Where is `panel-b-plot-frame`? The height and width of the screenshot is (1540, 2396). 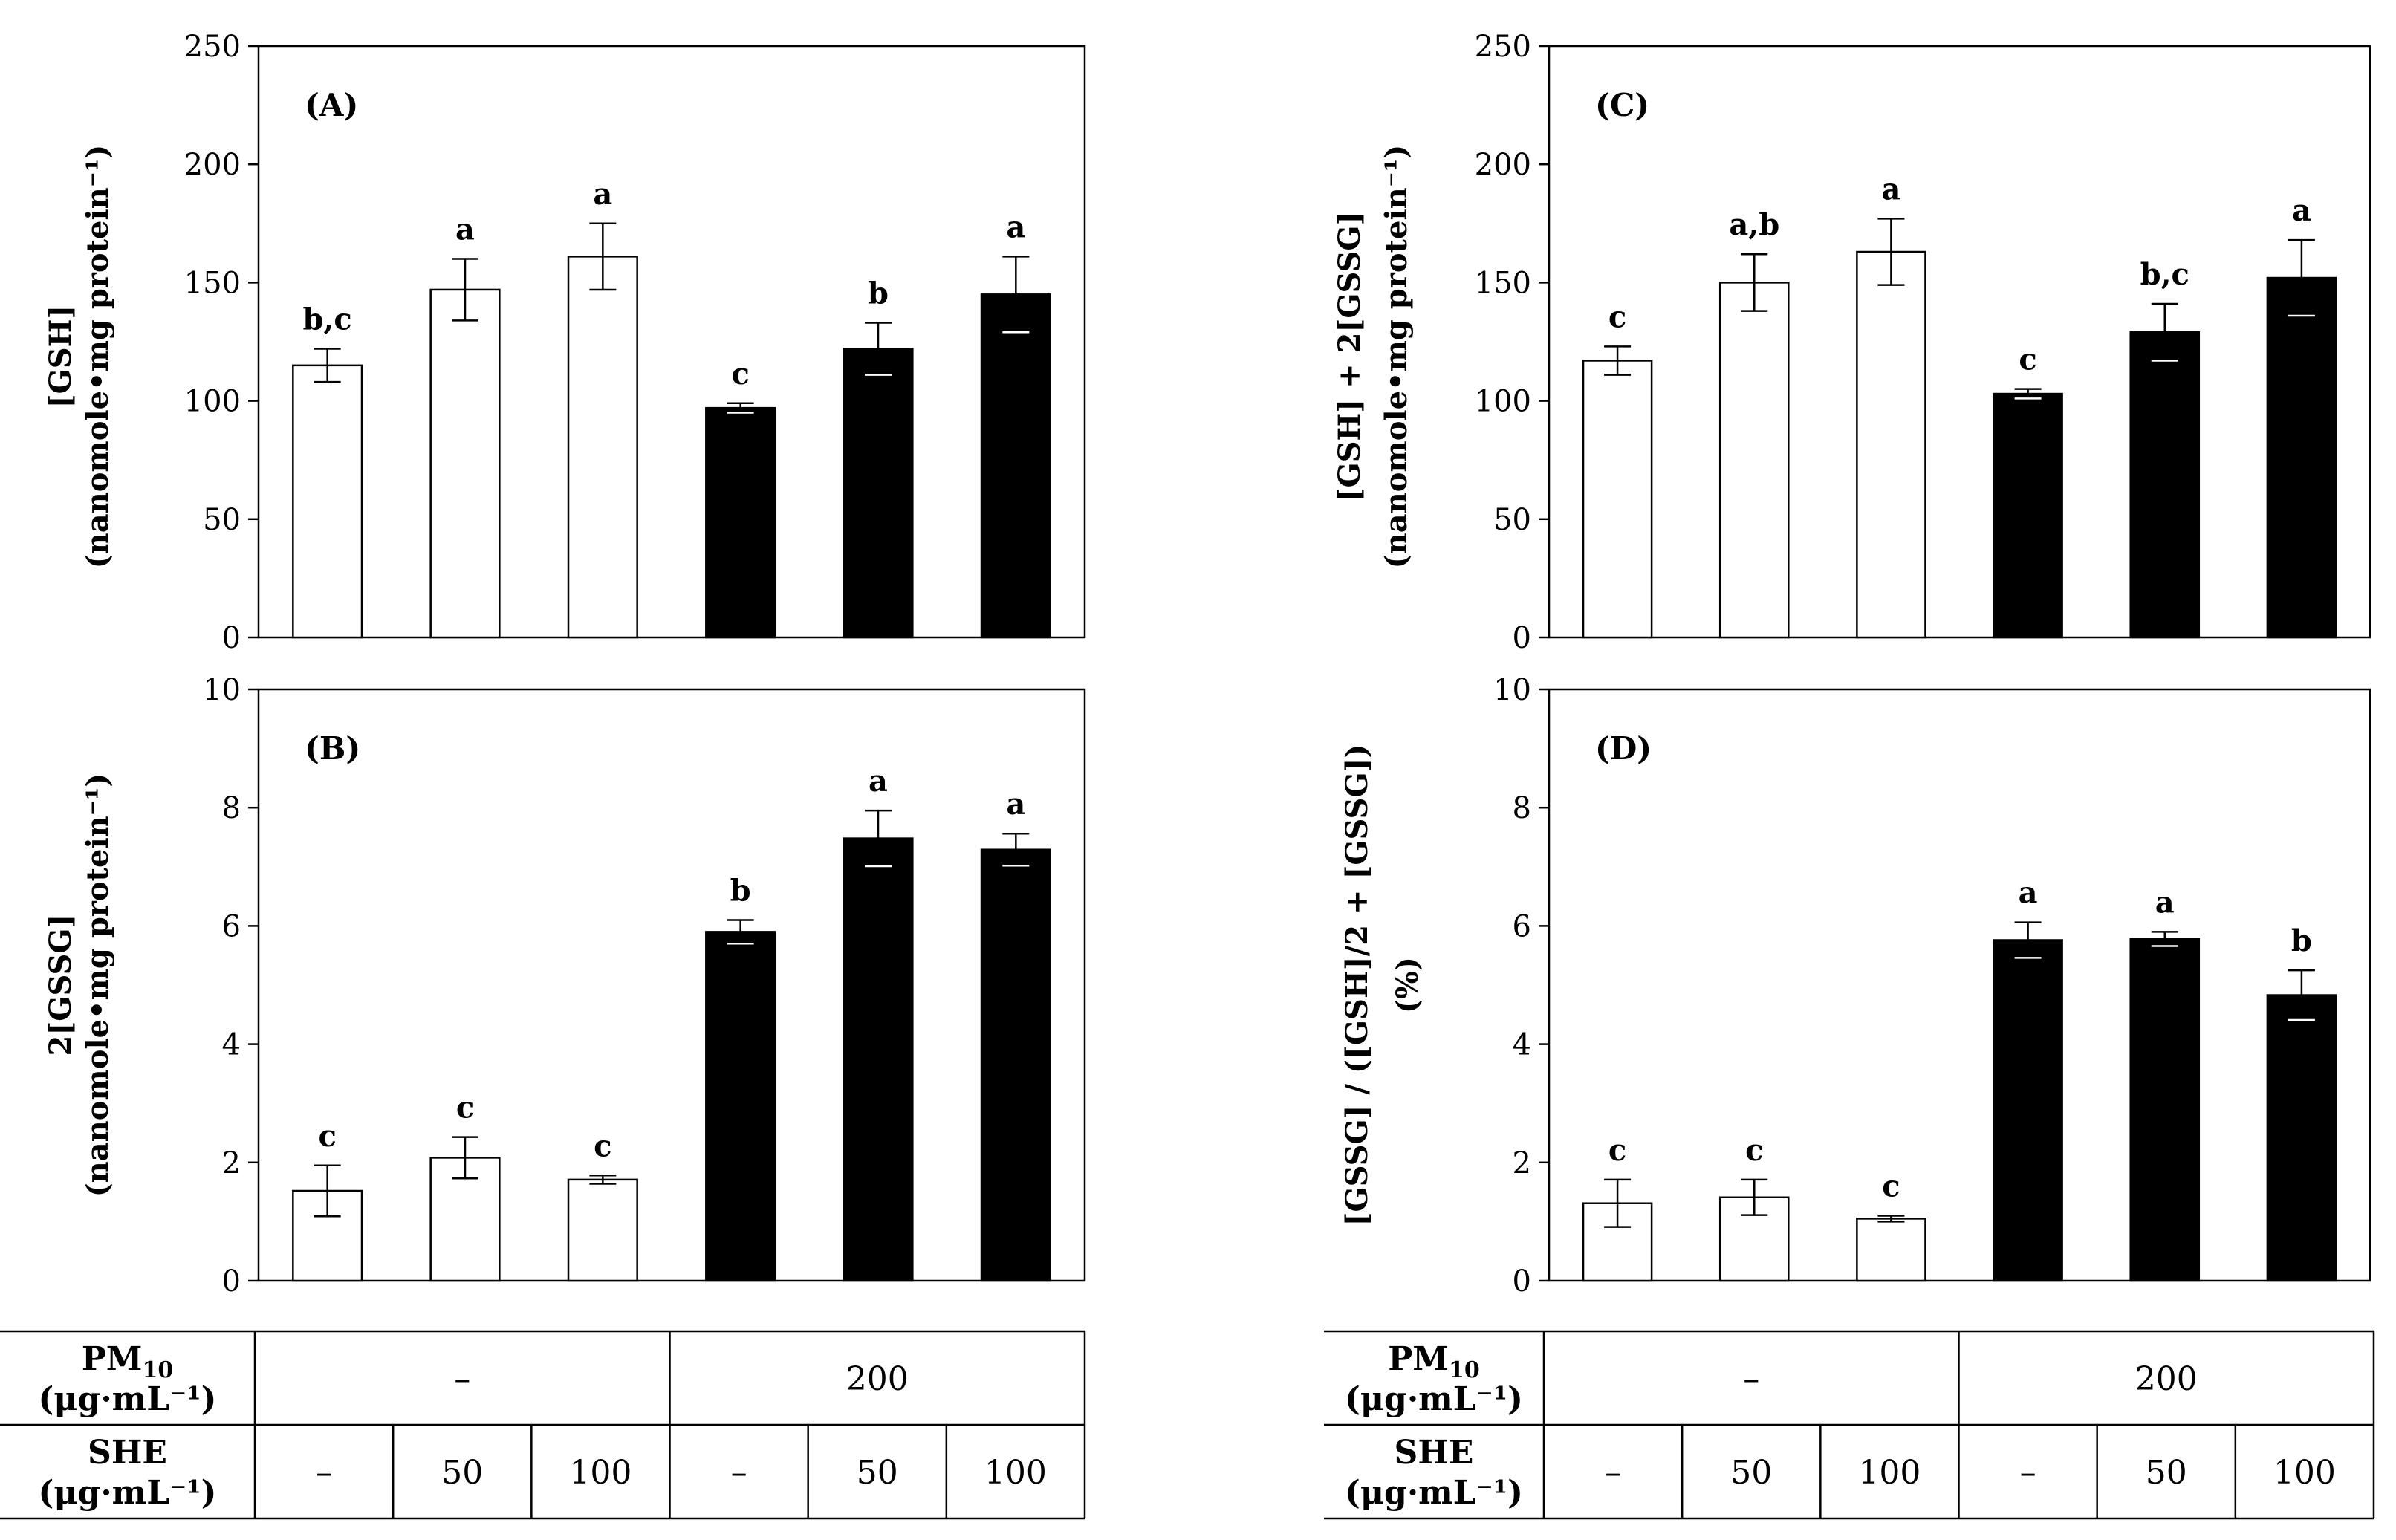 panel-b-plot-frame is located at coordinates (671, 985).